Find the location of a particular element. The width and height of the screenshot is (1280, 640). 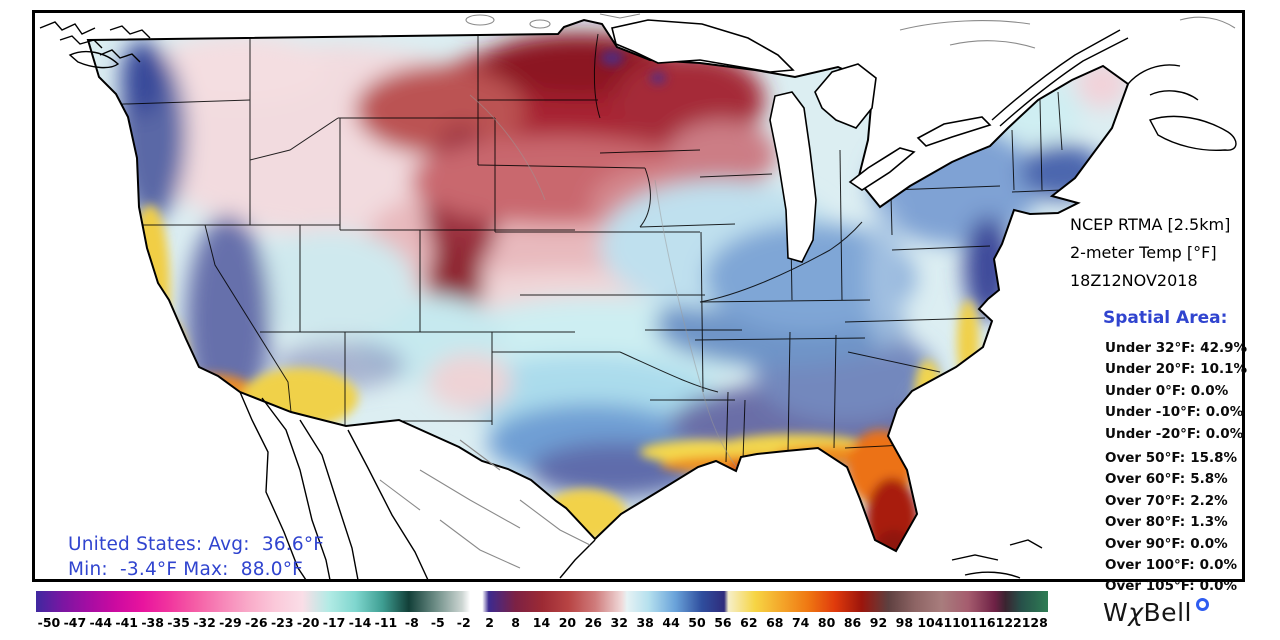

colorbar-tick: 32 is located at coordinates (619, 622).